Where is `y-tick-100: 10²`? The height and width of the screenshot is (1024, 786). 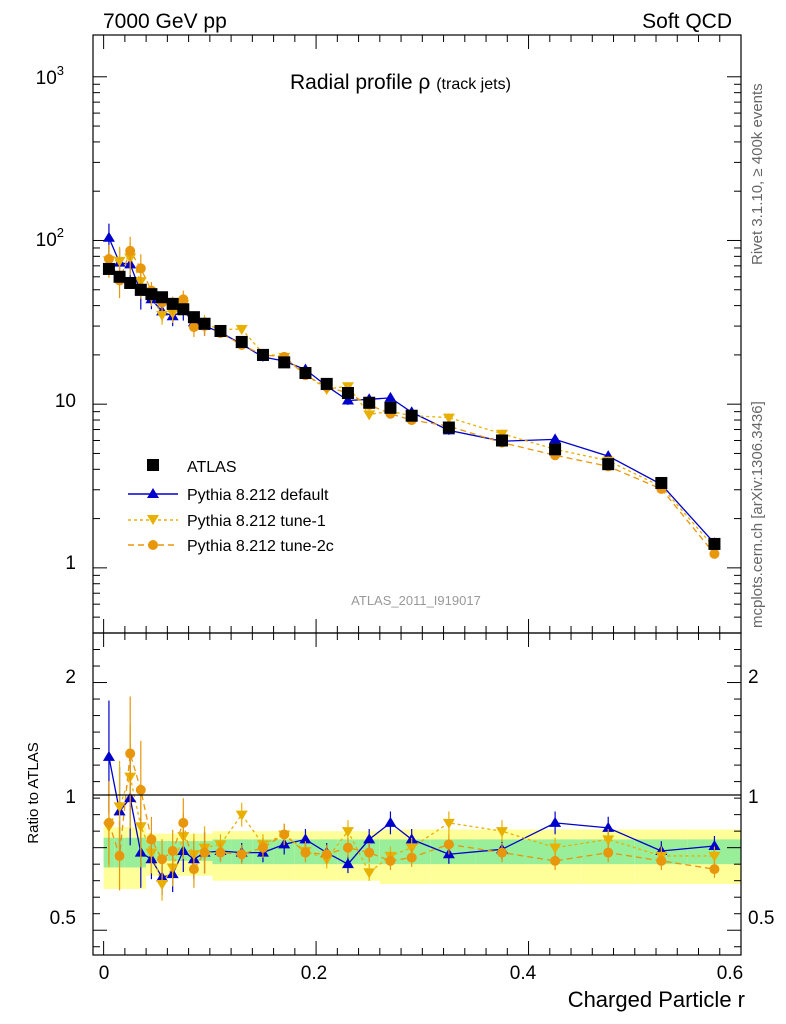
y-tick-100: 10² is located at coordinates (50, 238).